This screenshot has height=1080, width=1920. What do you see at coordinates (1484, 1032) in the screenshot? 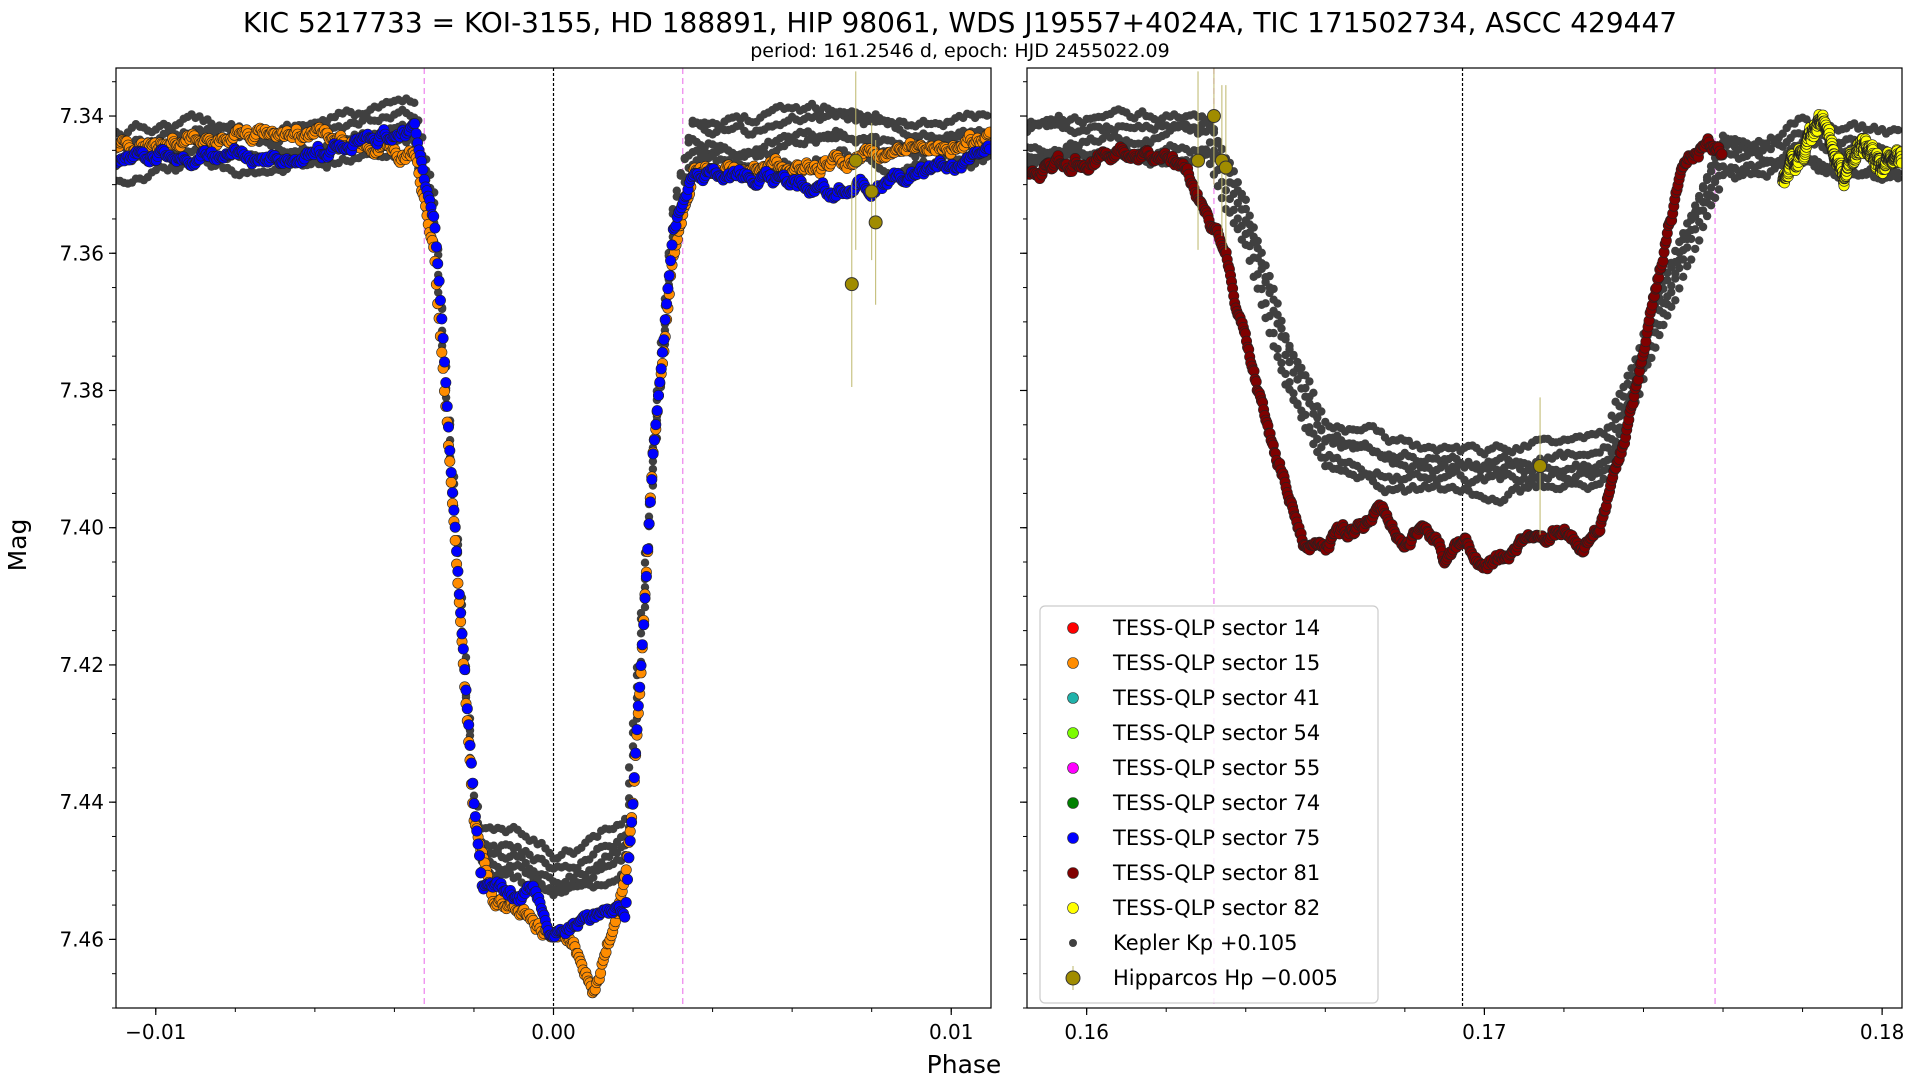
I see `x-tick-label: 0.17` at bounding box center [1484, 1032].